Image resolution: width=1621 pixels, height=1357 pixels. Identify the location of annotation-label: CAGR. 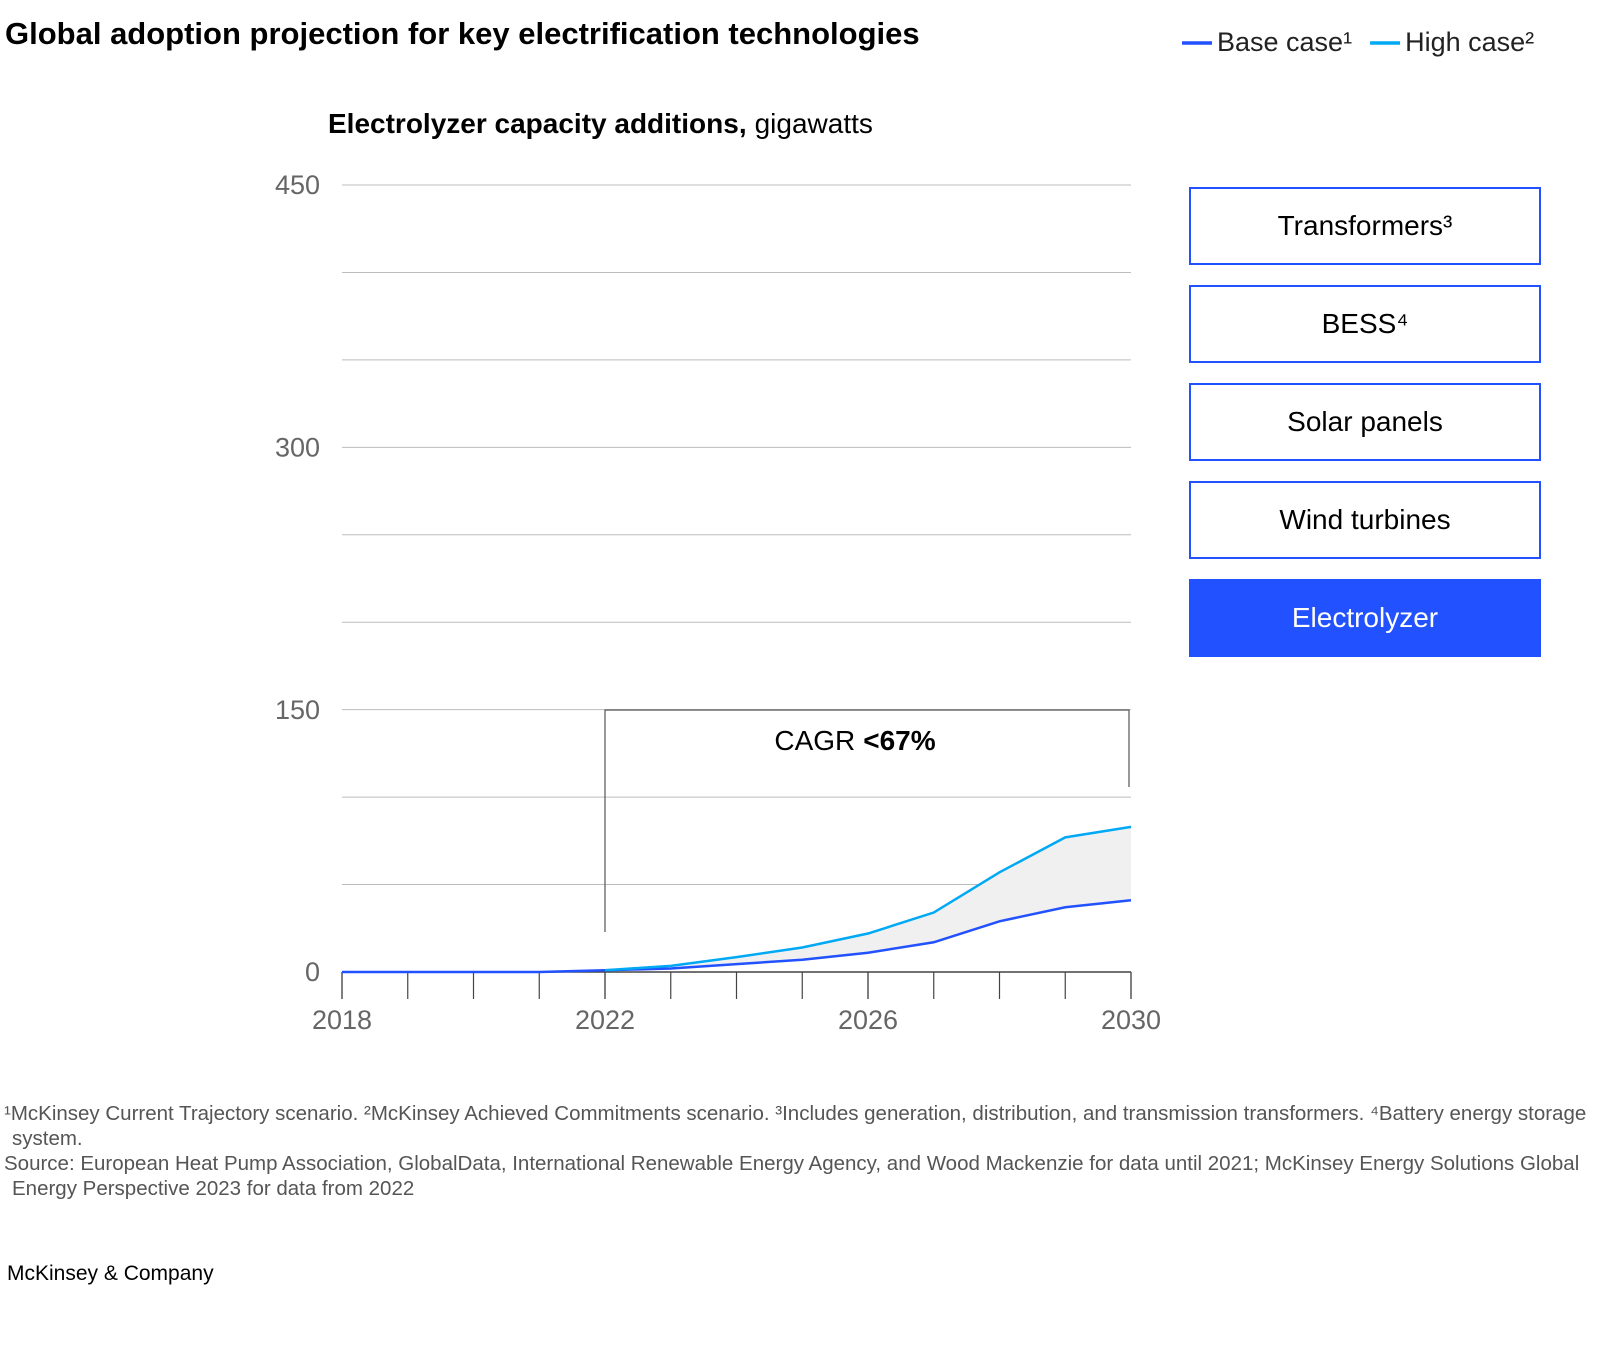
(814, 740).